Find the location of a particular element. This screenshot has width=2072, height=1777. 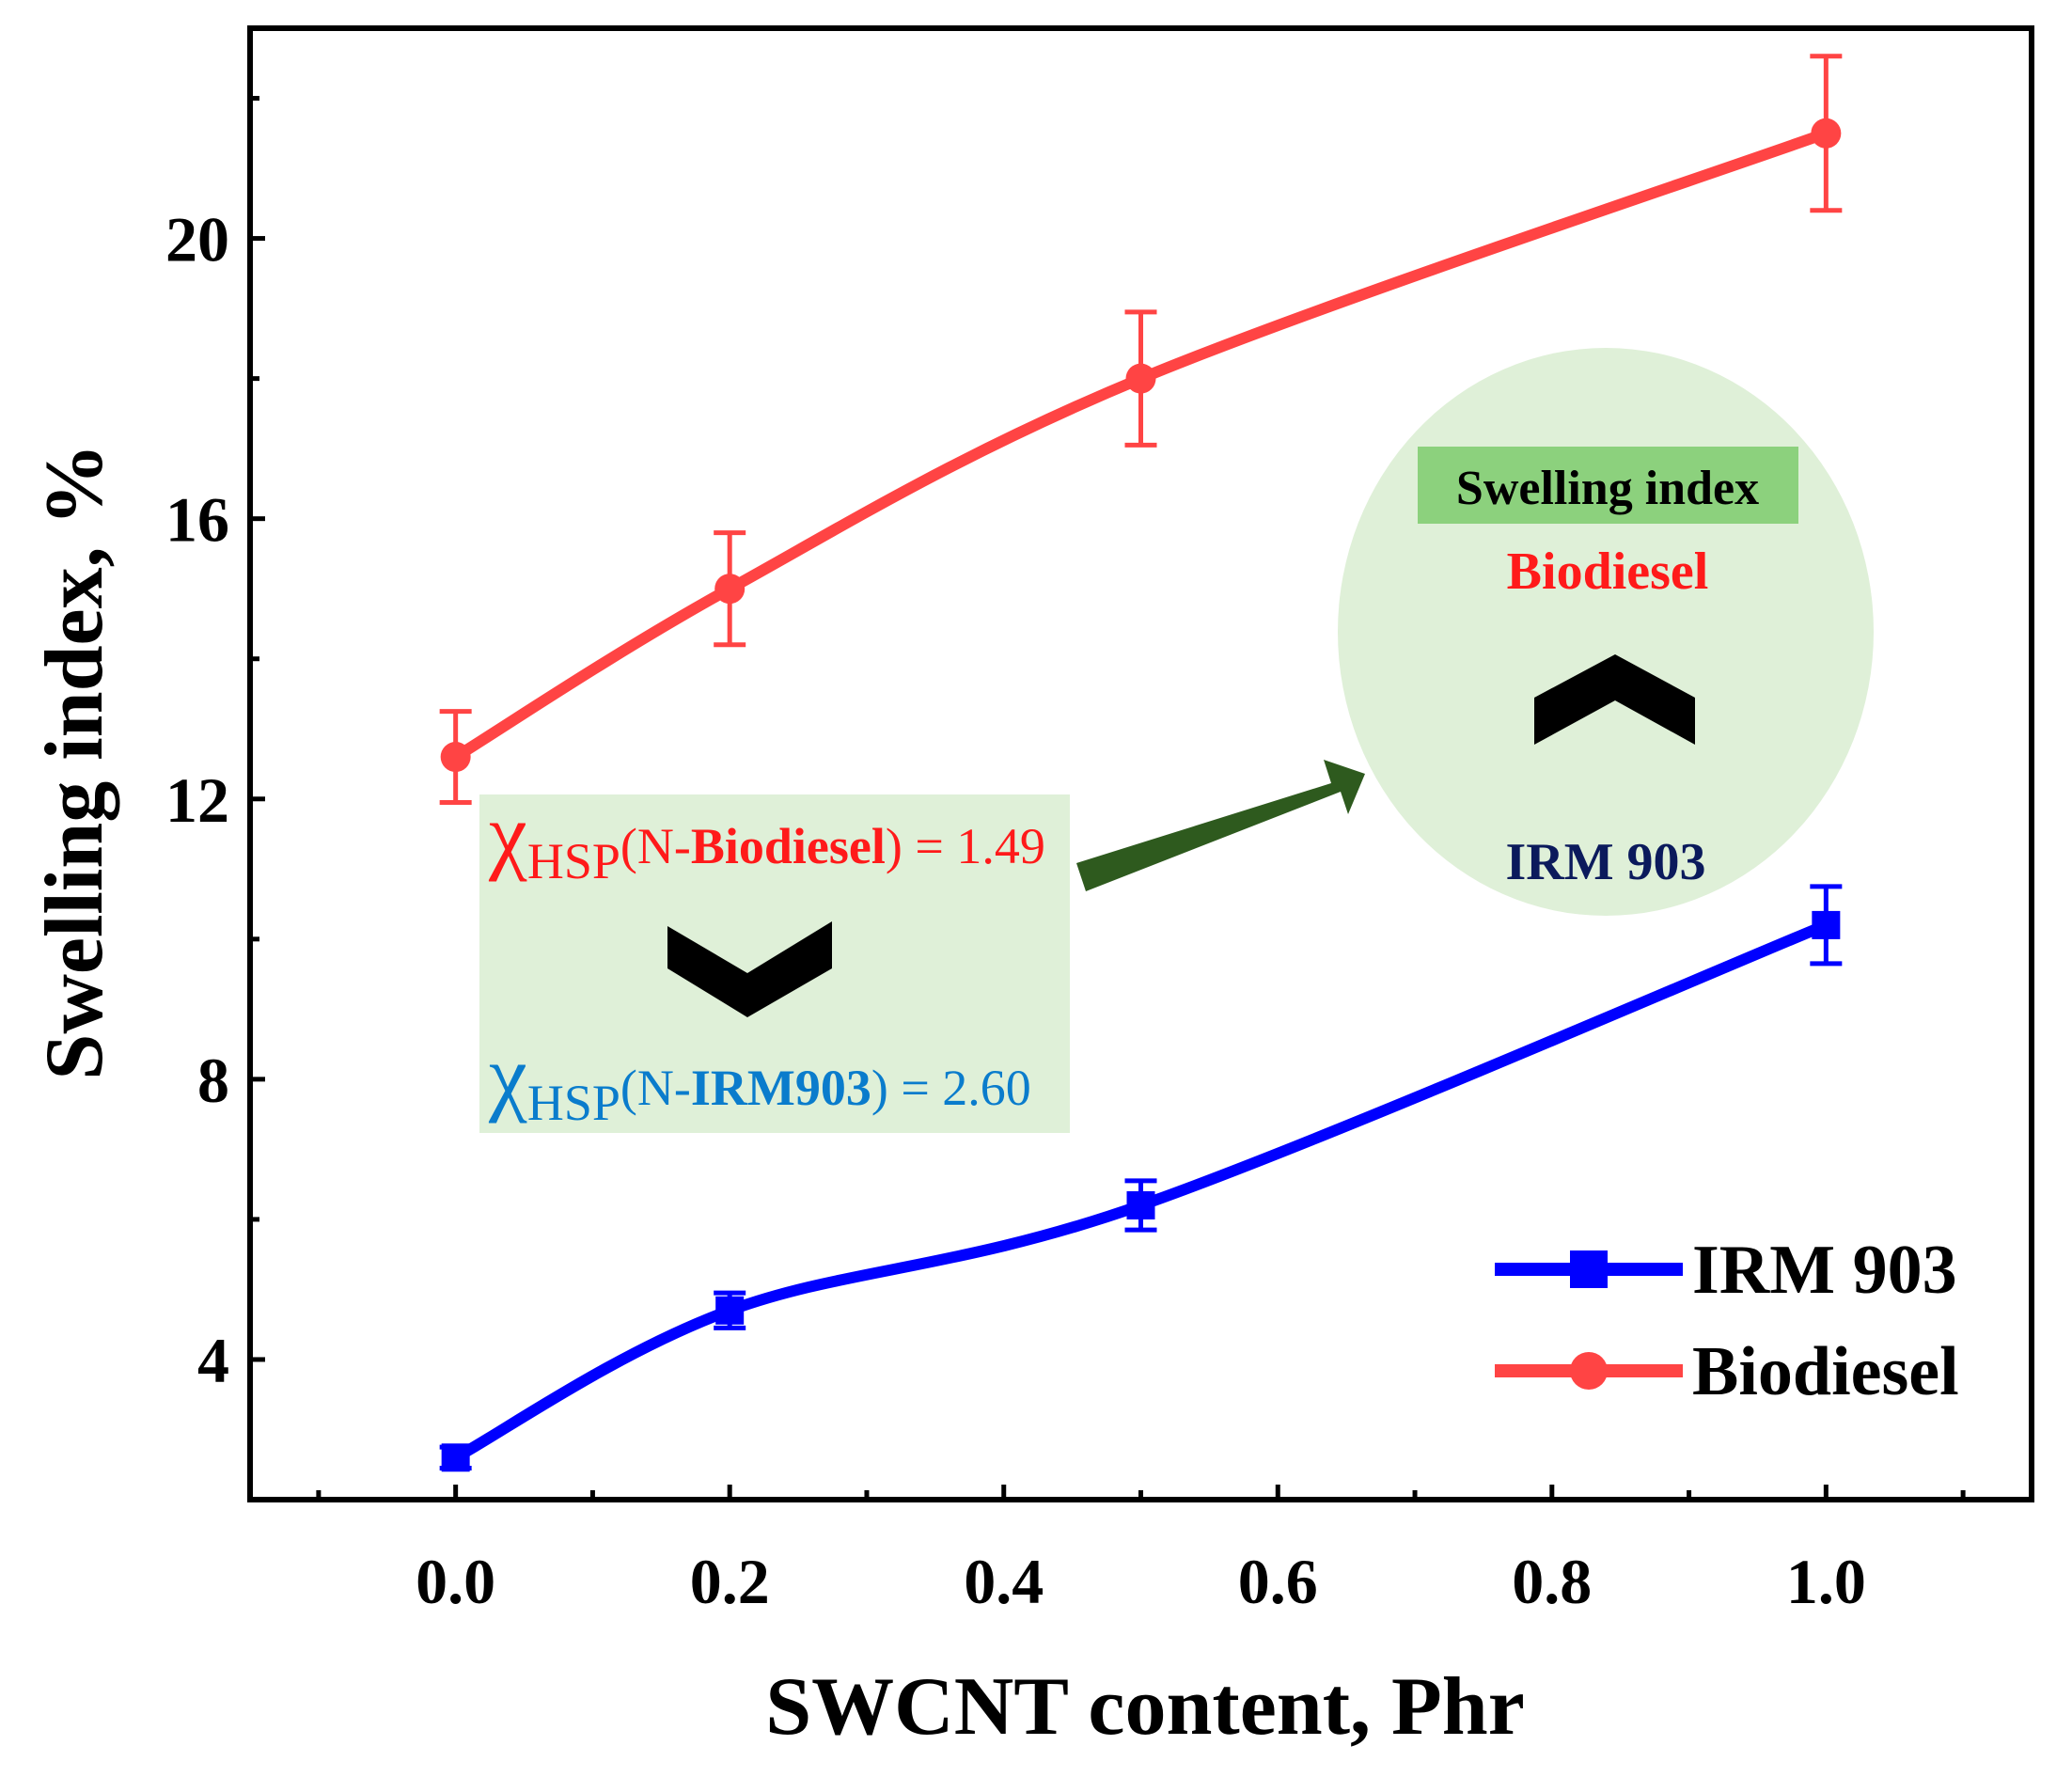

x-tick-label-5: 1.0 is located at coordinates (1826, 1581).